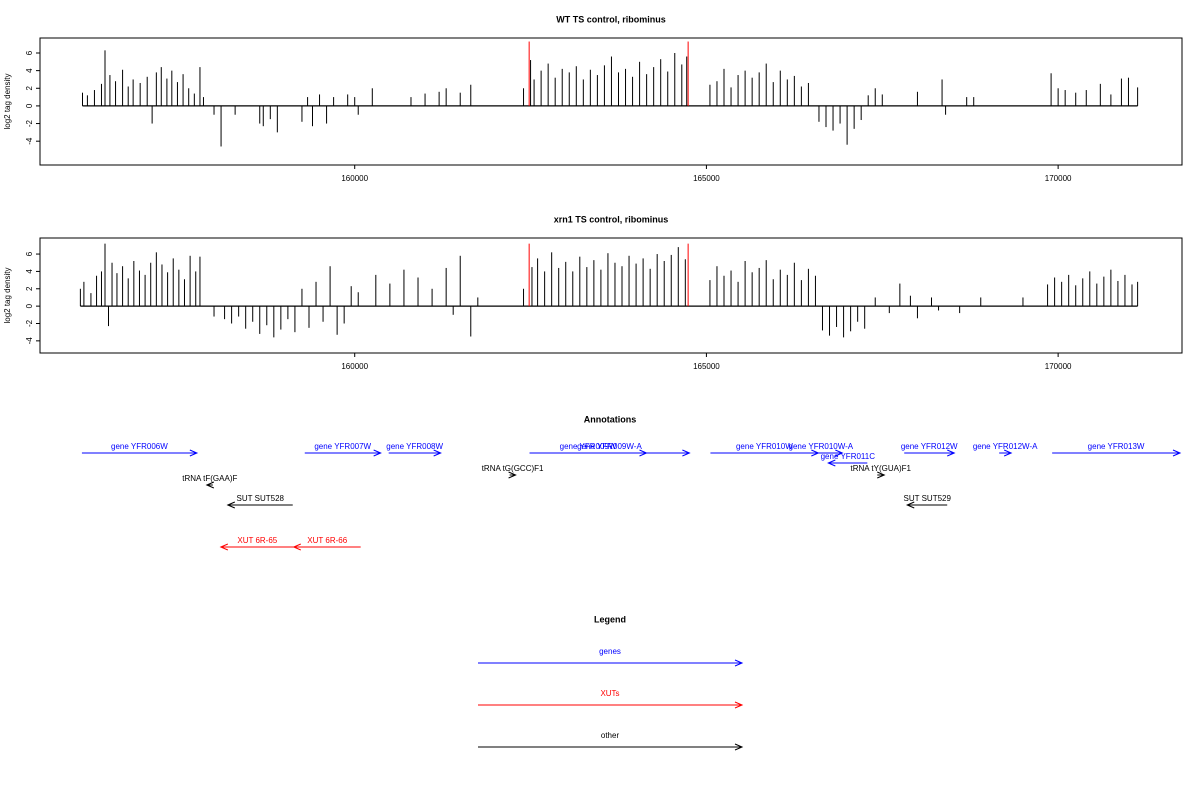  What do you see at coordinates (929, 446) in the screenshot?
I see `annotation-label: gene YFR012W` at bounding box center [929, 446].